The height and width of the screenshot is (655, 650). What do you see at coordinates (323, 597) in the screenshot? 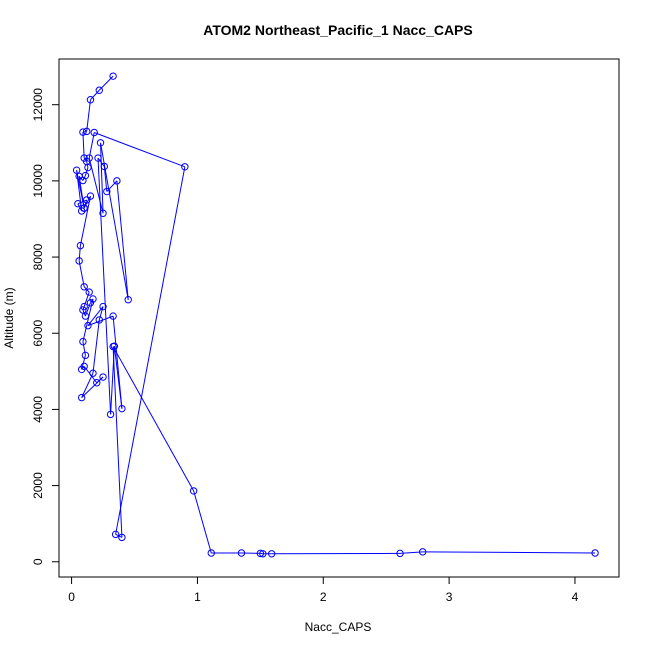
I see `x-tick-label: 2` at bounding box center [323, 597].